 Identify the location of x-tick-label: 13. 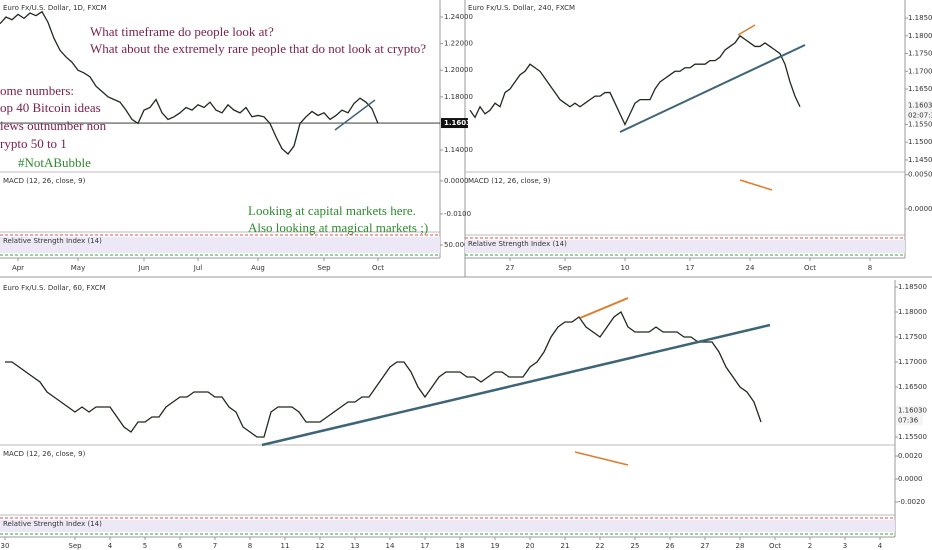
(355, 546).